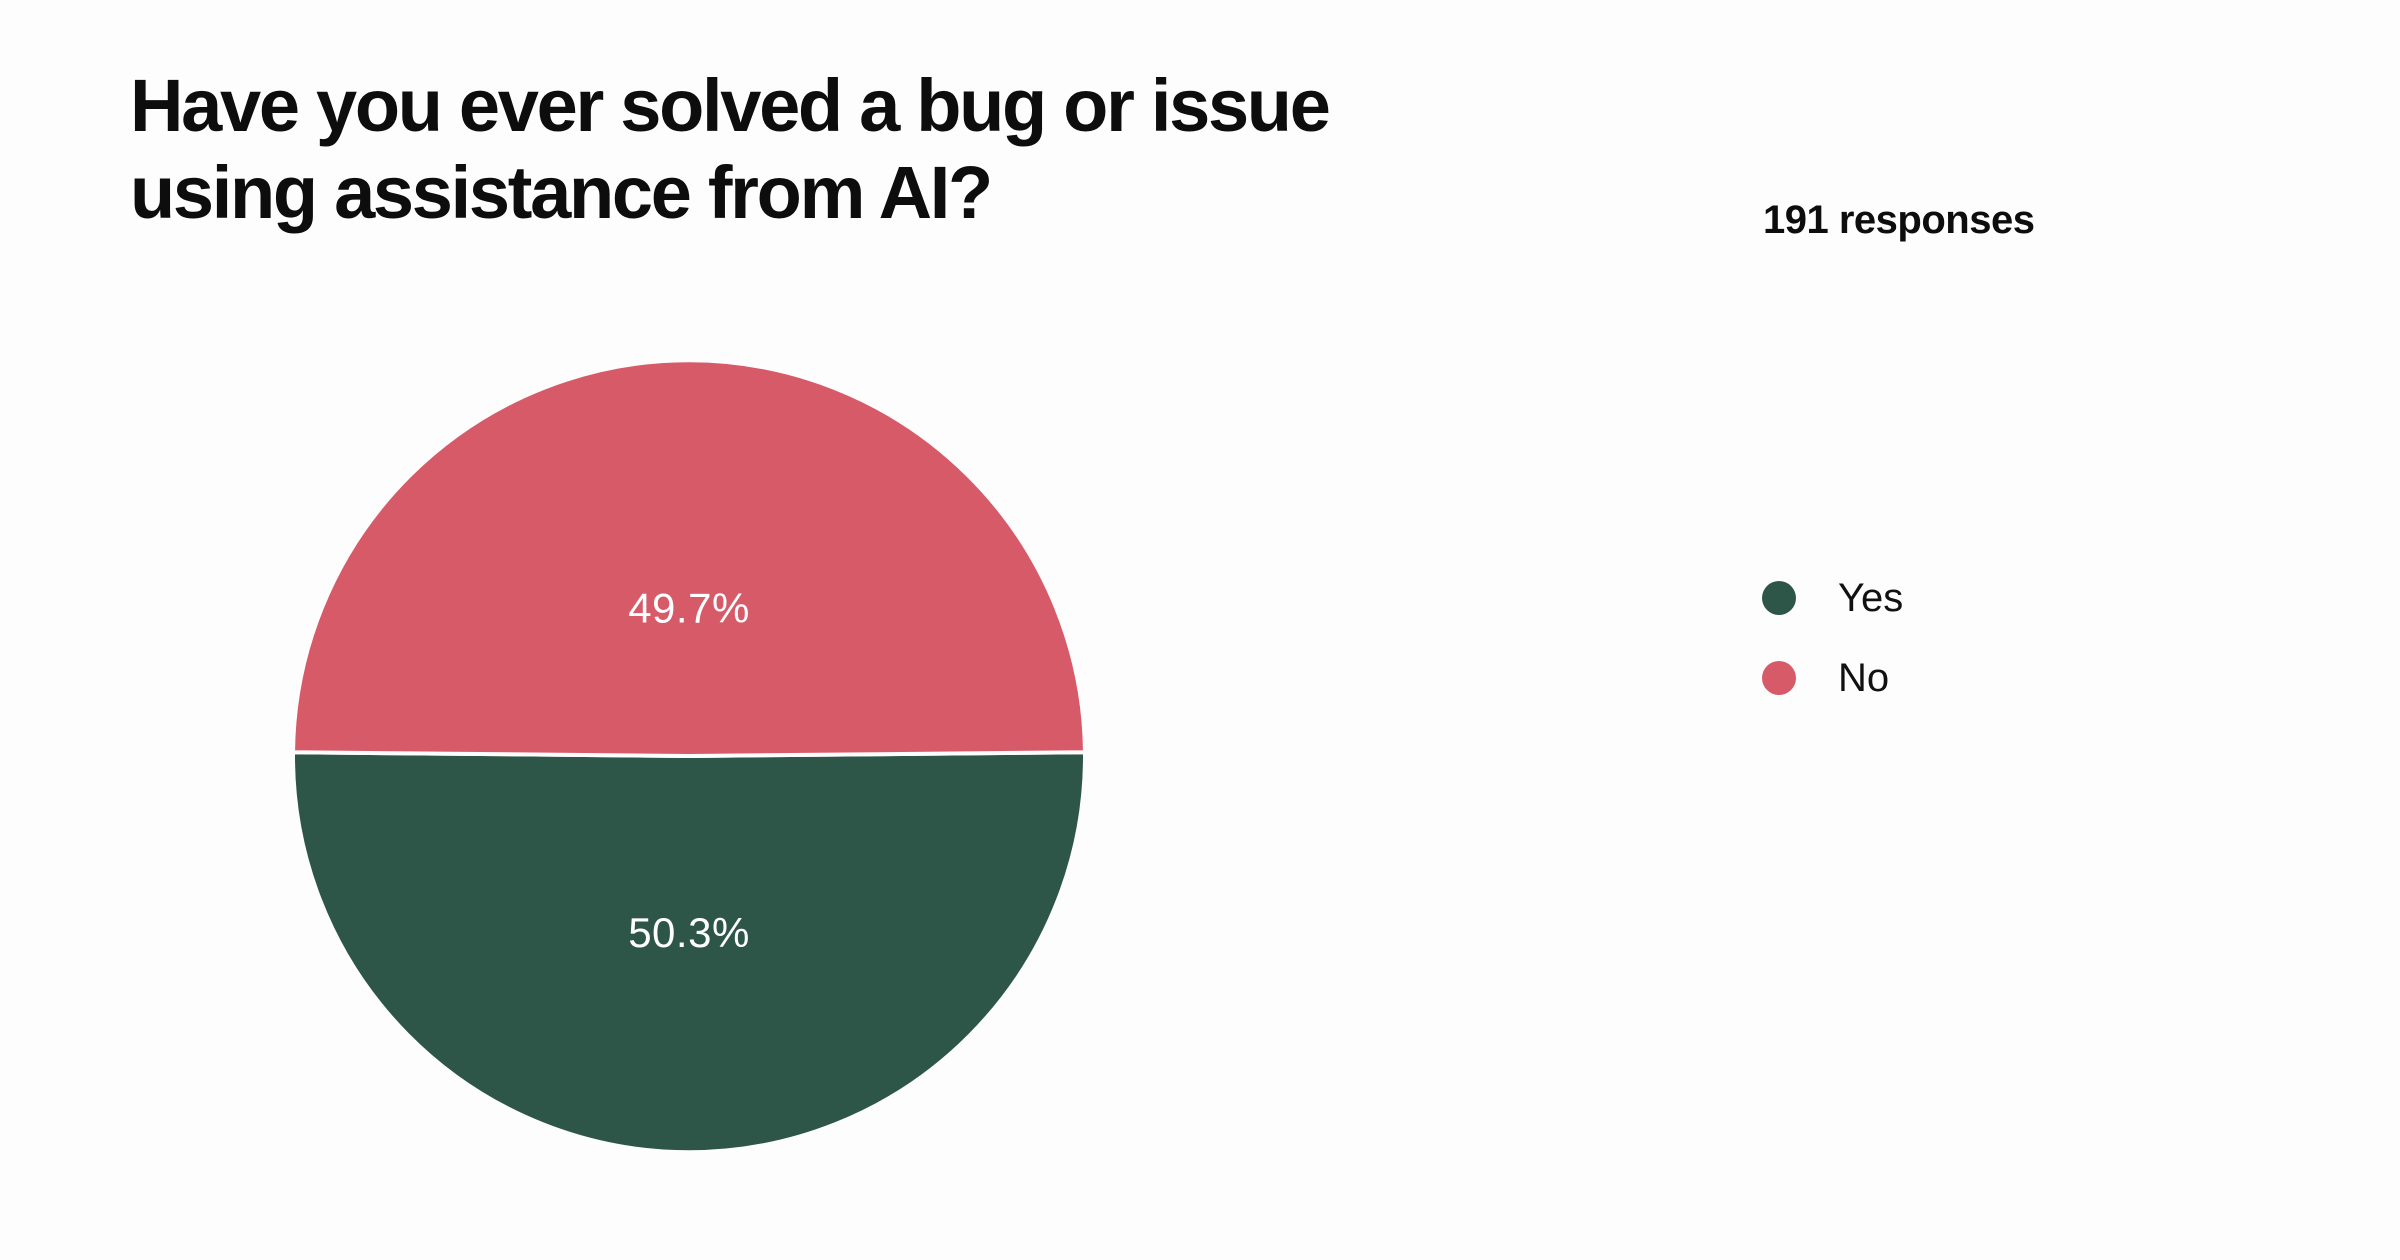 Image resolution: width=2400 pixels, height=1260 pixels. What do you see at coordinates (689, 607) in the screenshot?
I see `pie-slice-label-no: 49.7%` at bounding box center [689, 607].